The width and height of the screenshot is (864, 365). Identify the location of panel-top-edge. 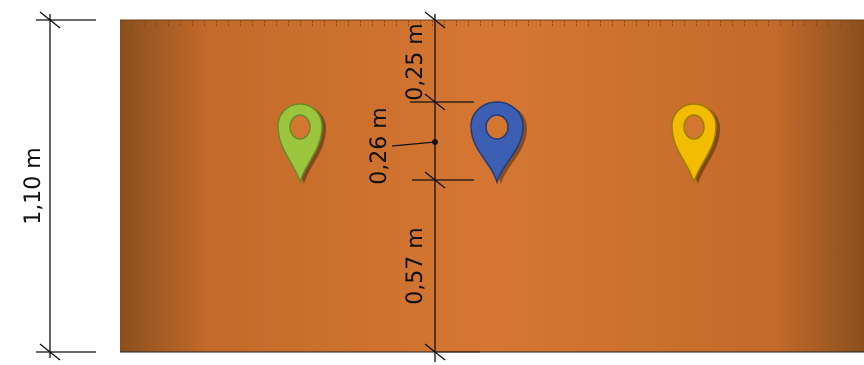
(492, 23).